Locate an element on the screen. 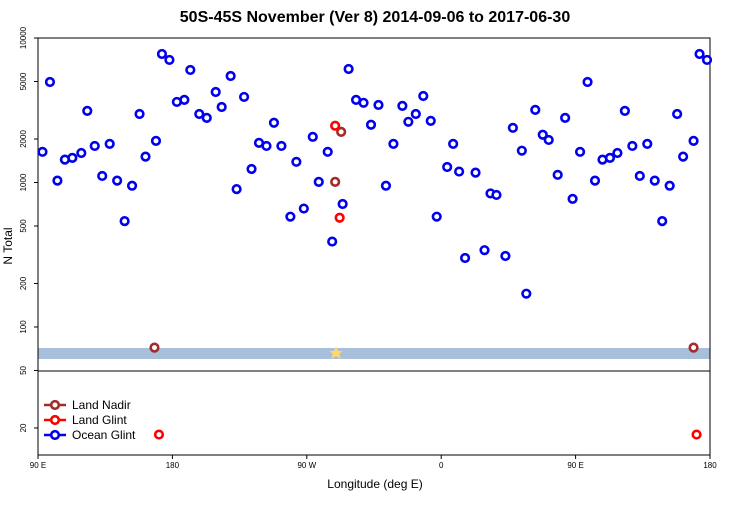  x-tick-label: 0 is located at coordinates (441, 465).